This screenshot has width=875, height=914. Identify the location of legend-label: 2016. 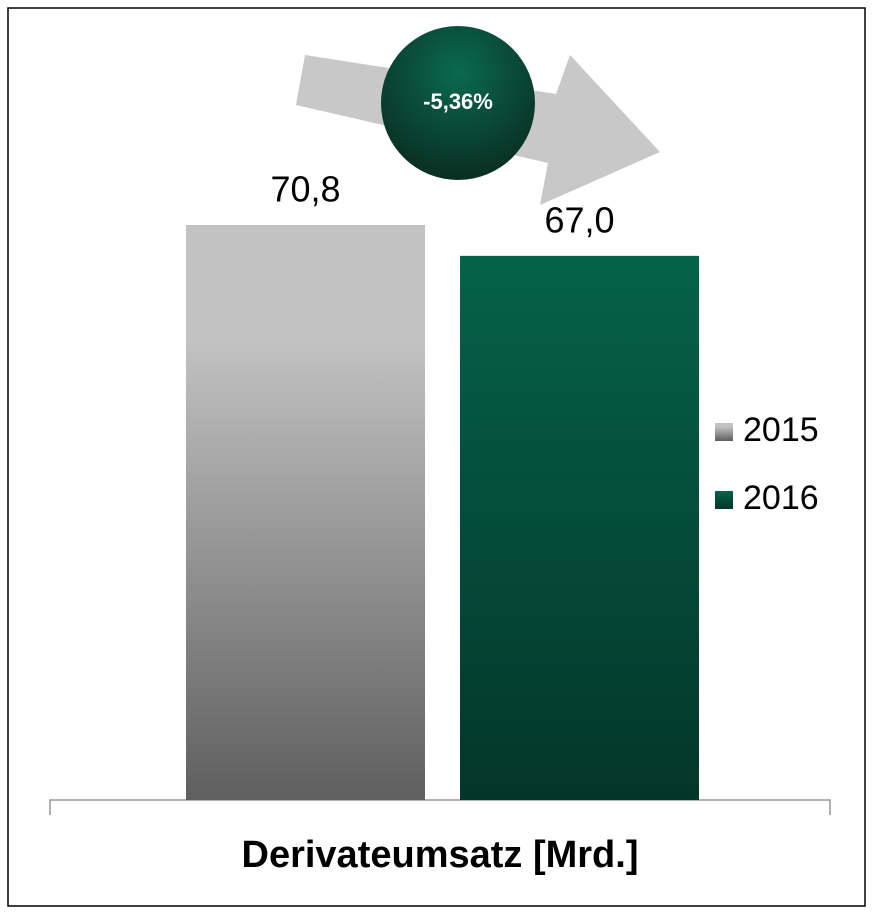
(781, 498).